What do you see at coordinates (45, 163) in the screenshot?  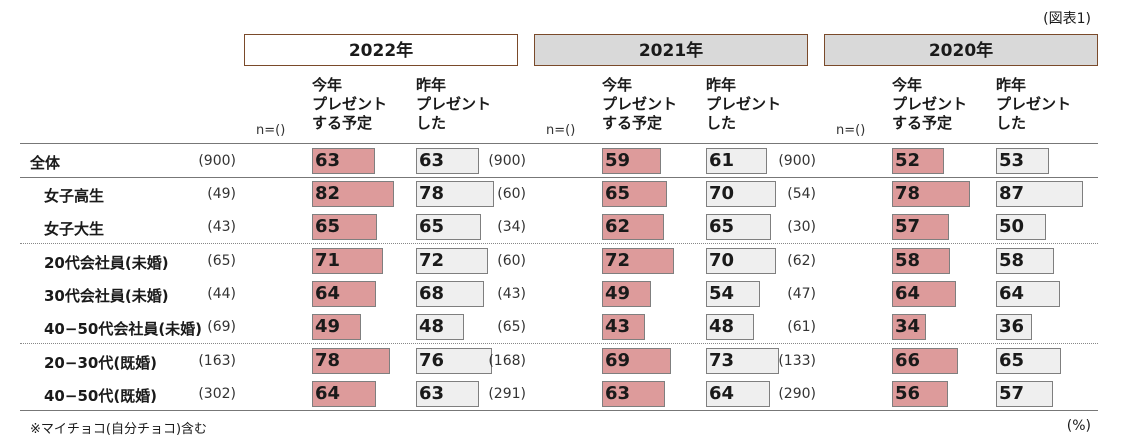 I see `row-label: 全体` at bounding box center [45, 163].